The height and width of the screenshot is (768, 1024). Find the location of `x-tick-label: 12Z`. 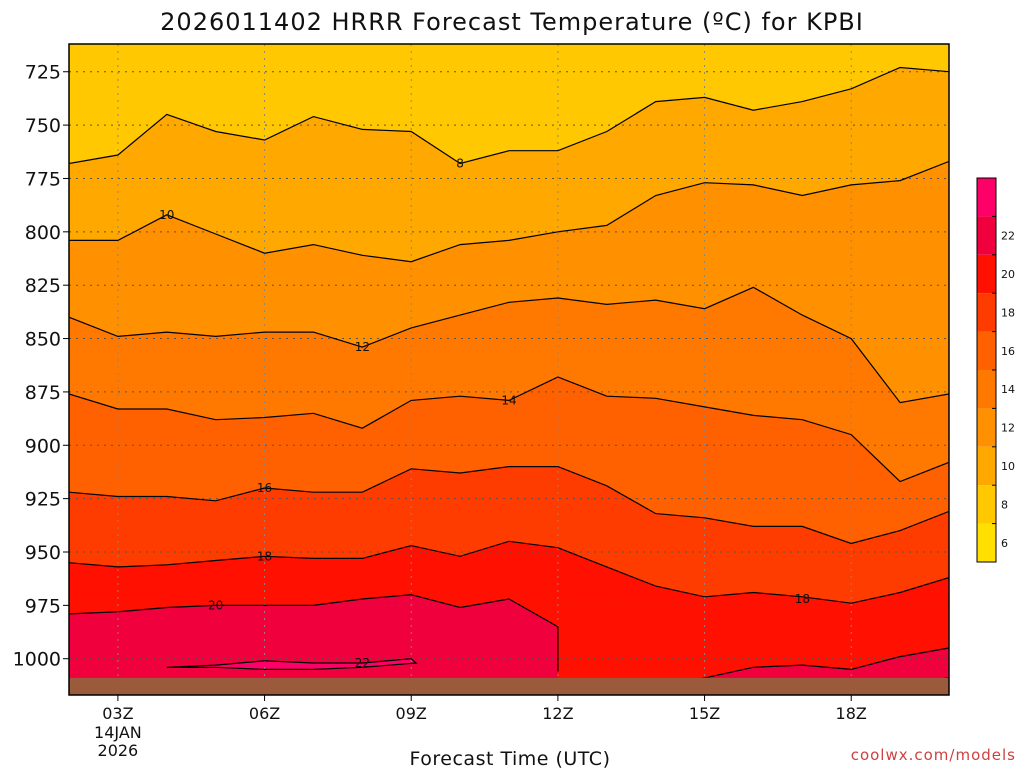

x-tick-label: 12Z is located at coordinates (557, 713).